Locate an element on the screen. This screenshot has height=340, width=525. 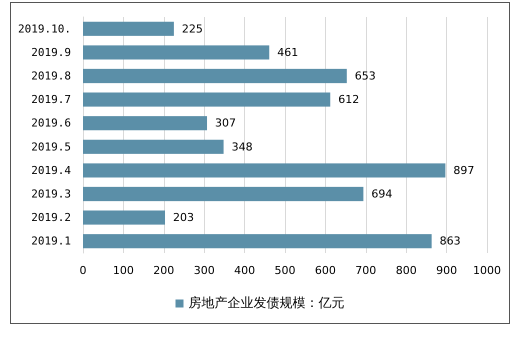
x-tick-label: 100 is located at coordinates (123, 270).